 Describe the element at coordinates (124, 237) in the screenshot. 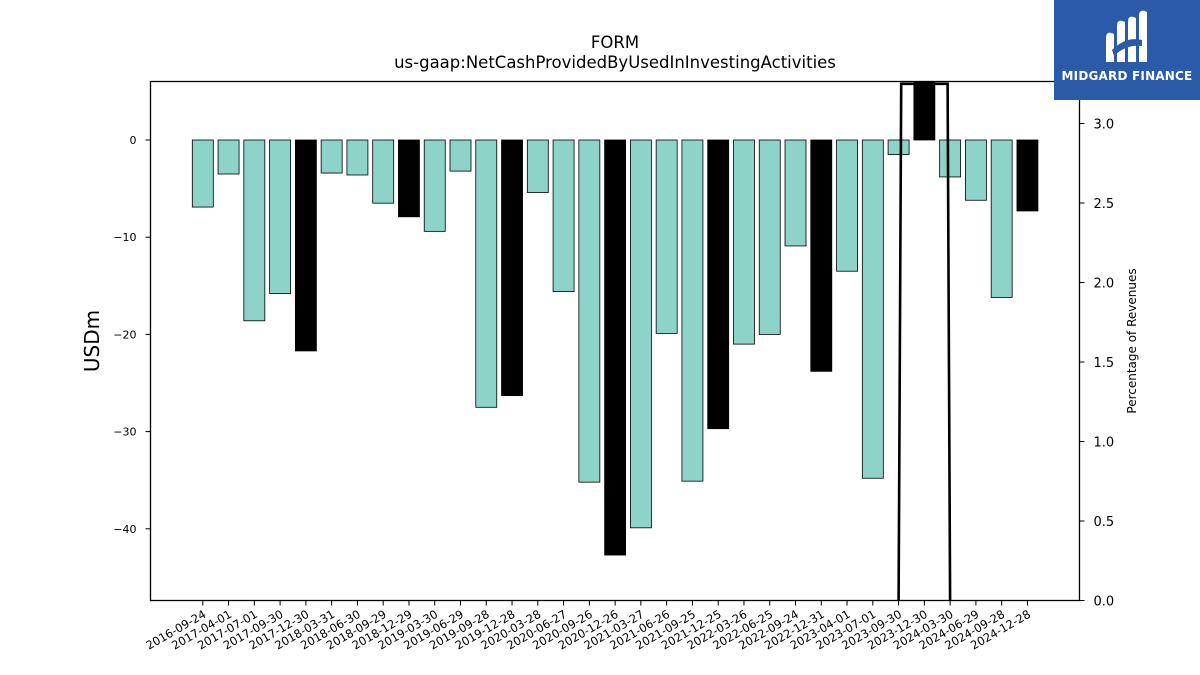

I see `y-tick-label: −10` at that location.